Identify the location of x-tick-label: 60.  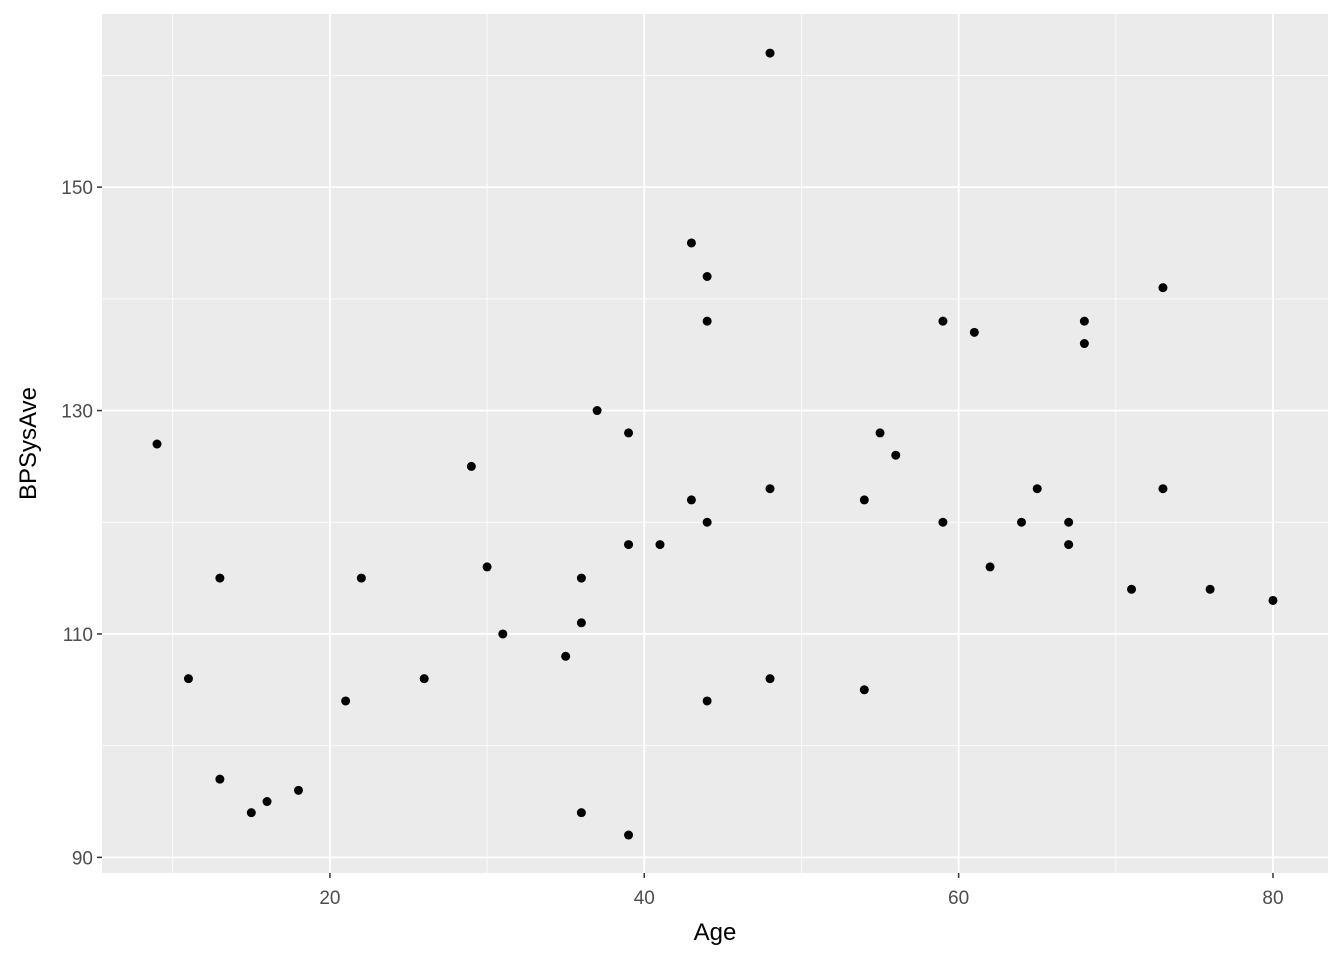
(958, 898).